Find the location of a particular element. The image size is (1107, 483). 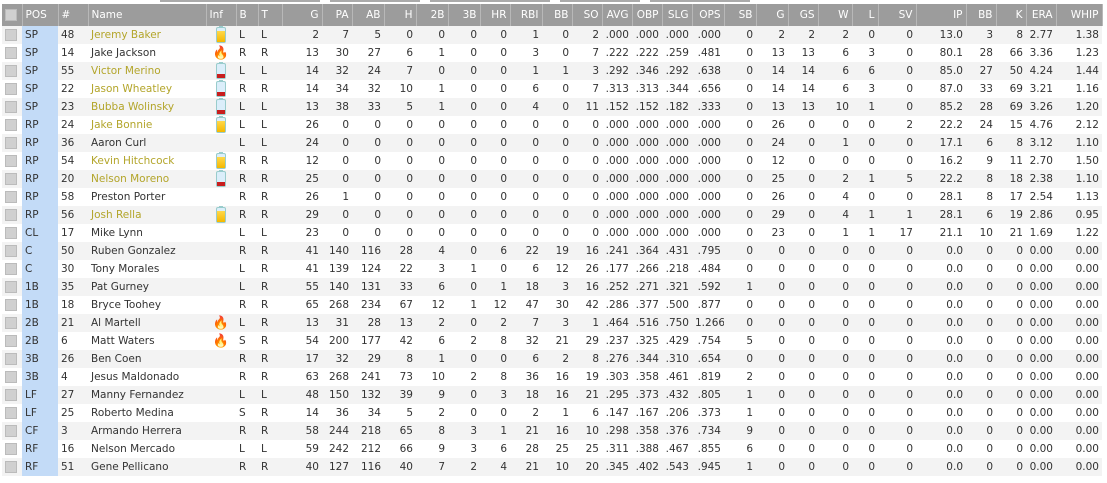

player-name: Gene Pellicano is located at coordinates (147, 467).